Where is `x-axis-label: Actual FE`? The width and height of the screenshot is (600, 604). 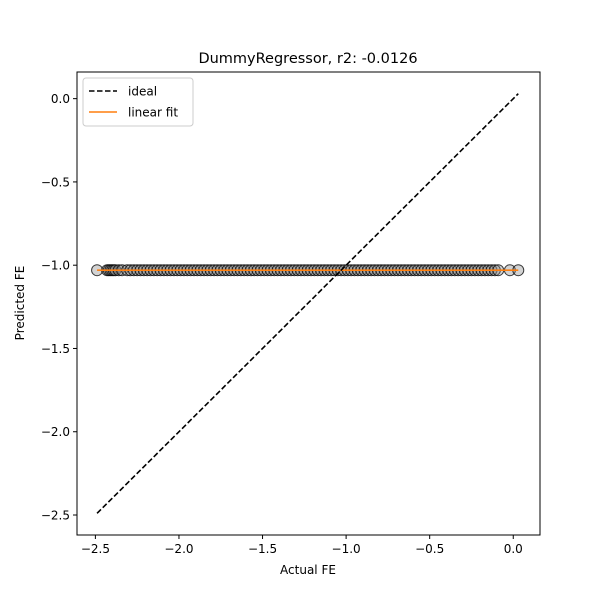
x-axis-label: Actual FE is located at coordinates (308, 570).